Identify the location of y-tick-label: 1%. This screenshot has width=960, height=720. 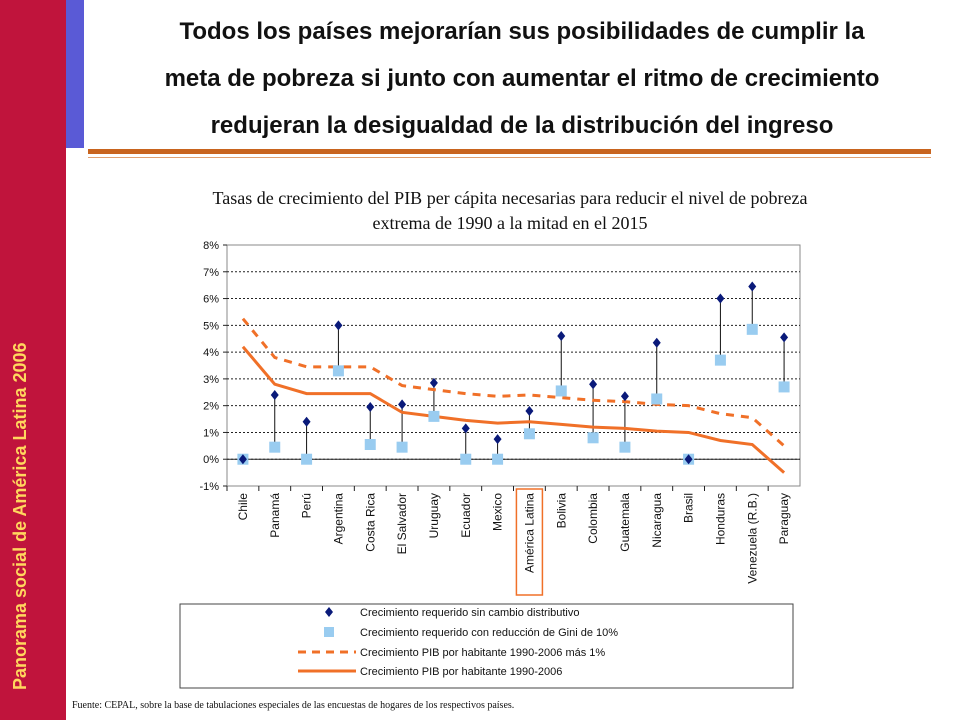
(211, 433).